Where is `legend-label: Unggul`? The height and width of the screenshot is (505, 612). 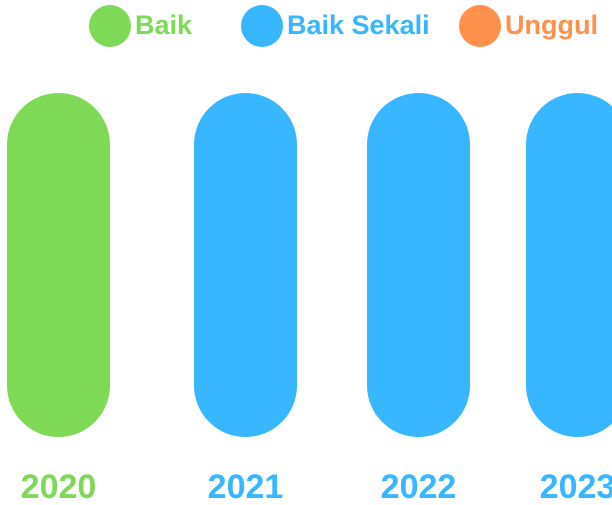 legend-label: Unggul is located at coordinates (551, 25).